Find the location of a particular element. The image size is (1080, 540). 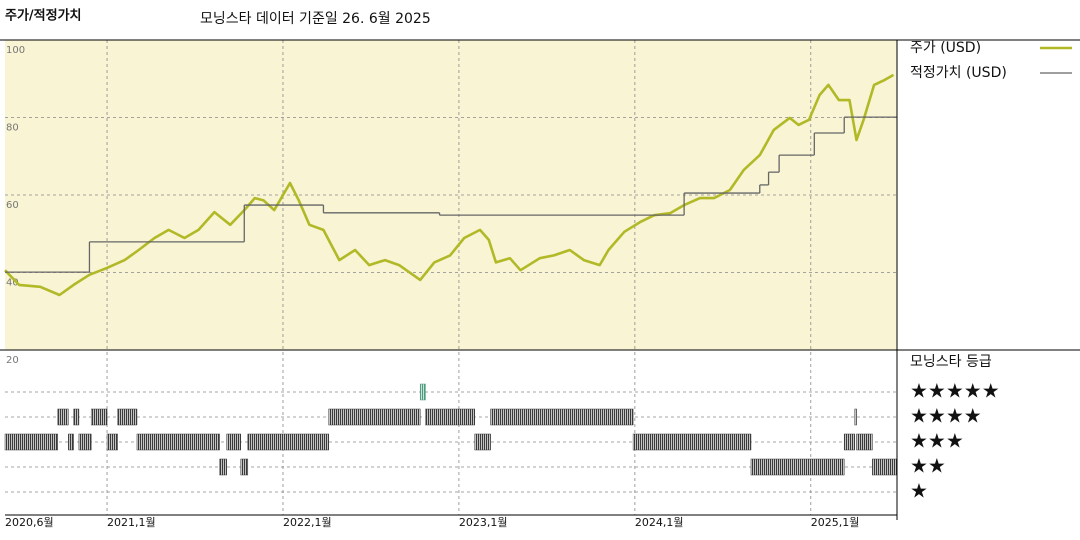

rating-label: ★★★★ is located at coordinates (946, 416).